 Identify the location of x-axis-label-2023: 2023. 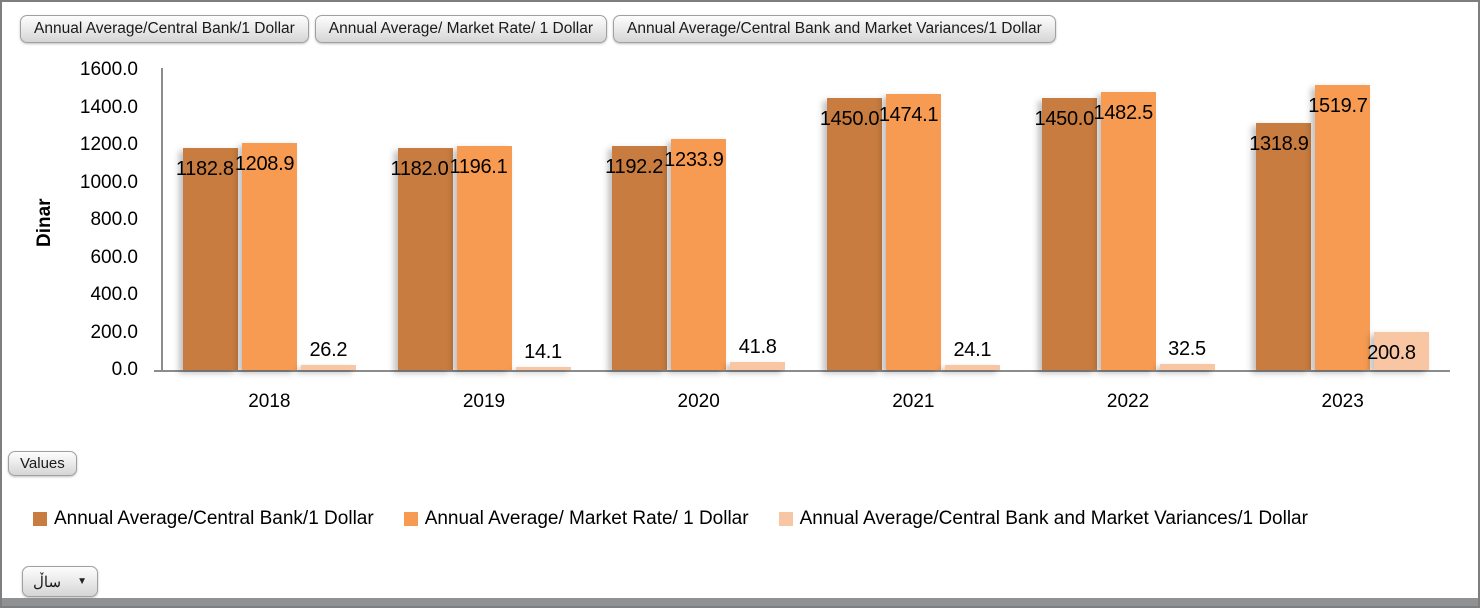
(1342, 401).